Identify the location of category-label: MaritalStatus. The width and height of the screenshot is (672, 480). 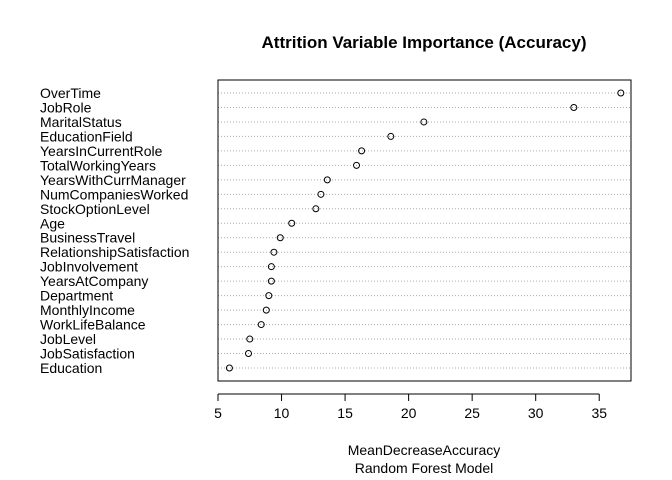
(81, 122).